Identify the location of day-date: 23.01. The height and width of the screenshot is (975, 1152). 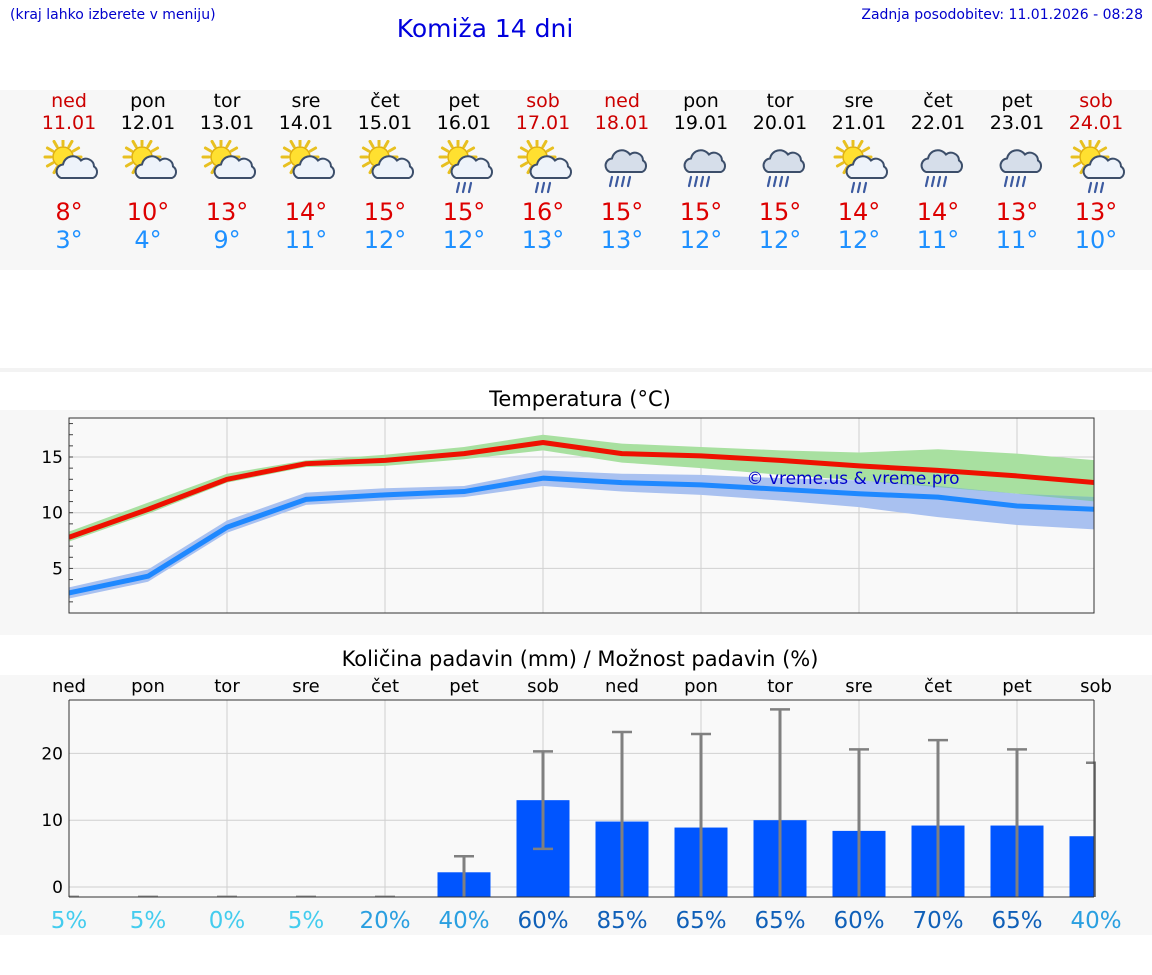
(1017, 123).